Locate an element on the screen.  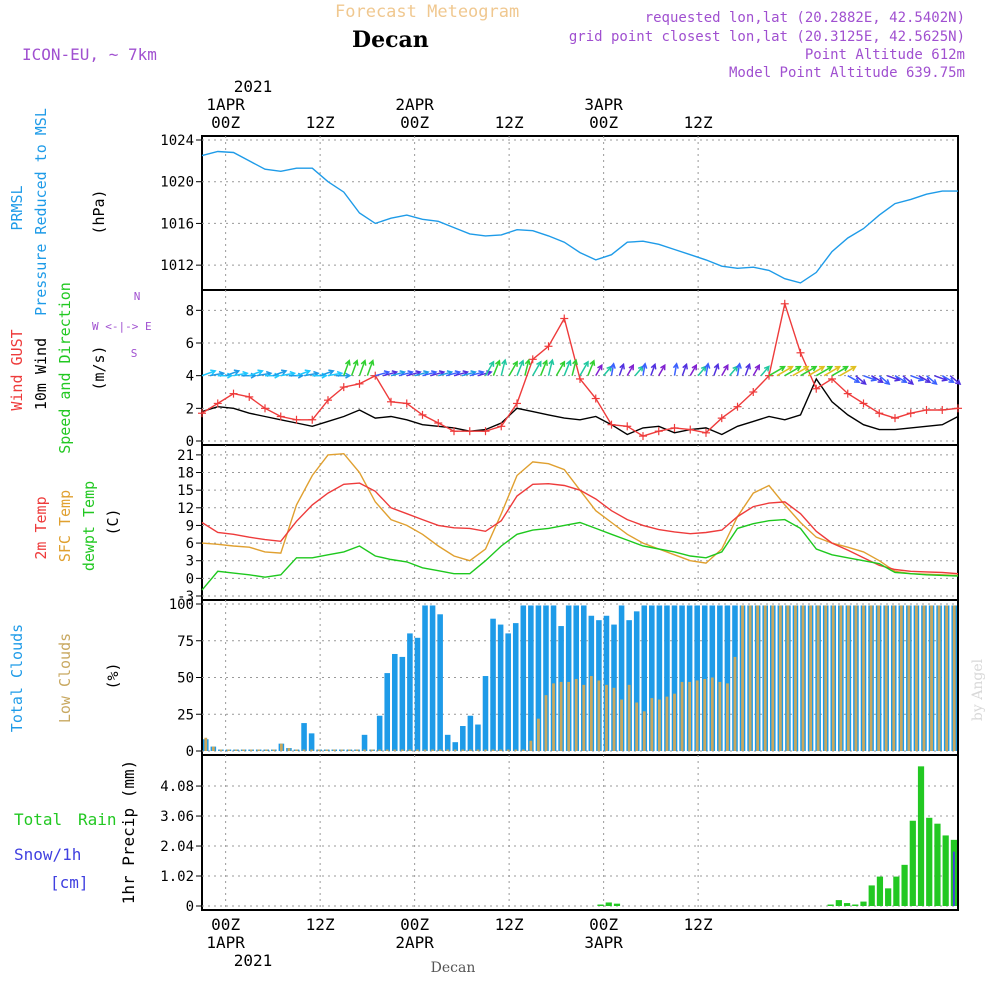
panel-precip: 4.08 3.06 2.04 1.02 0 is located at coordinates (559, 834).